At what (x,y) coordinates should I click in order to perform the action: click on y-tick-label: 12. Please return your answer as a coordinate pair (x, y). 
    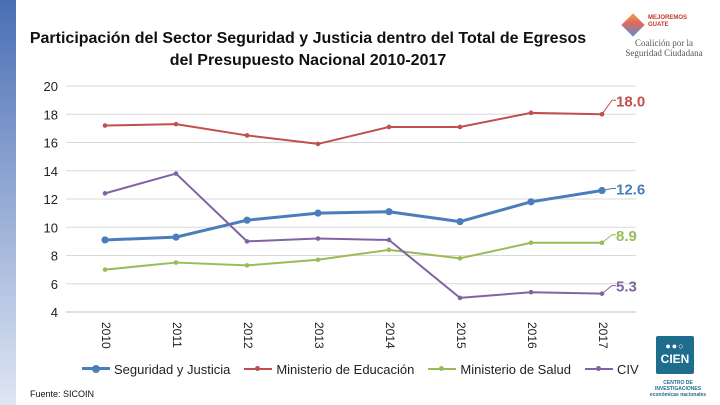
    Looking at the image, I should click on (51, 199).